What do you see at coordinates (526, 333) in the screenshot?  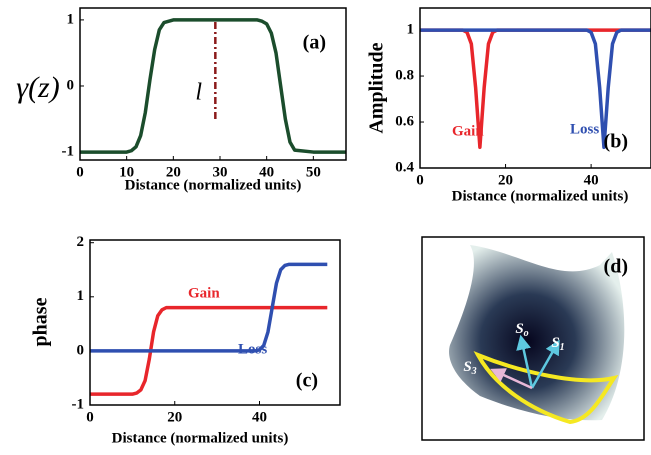 I see `vector-subscript: o` at bounding box center [526, 333].